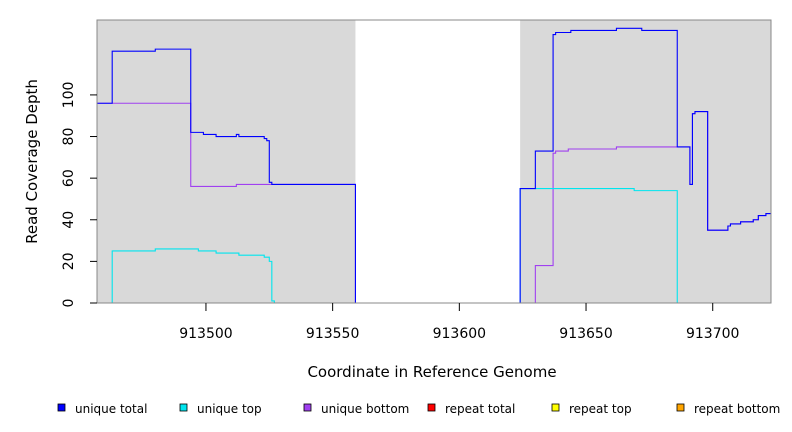  Describe the element at coordinates (459, 334) in the screenshot. I see `x-tick-label: 913600` at that location.